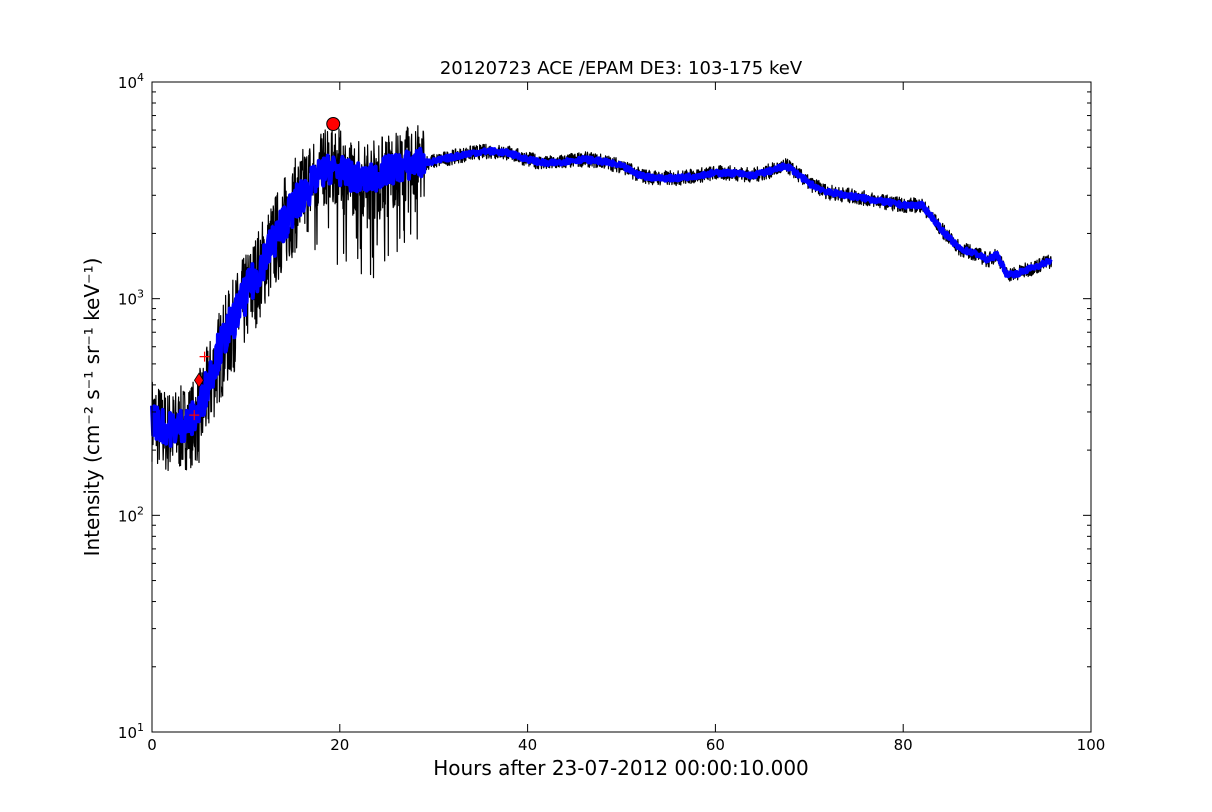  What do you see at coordinates (339, 745) in the screenshot?
I see `x-tick-label: 20` at bounding box center [339, 745].